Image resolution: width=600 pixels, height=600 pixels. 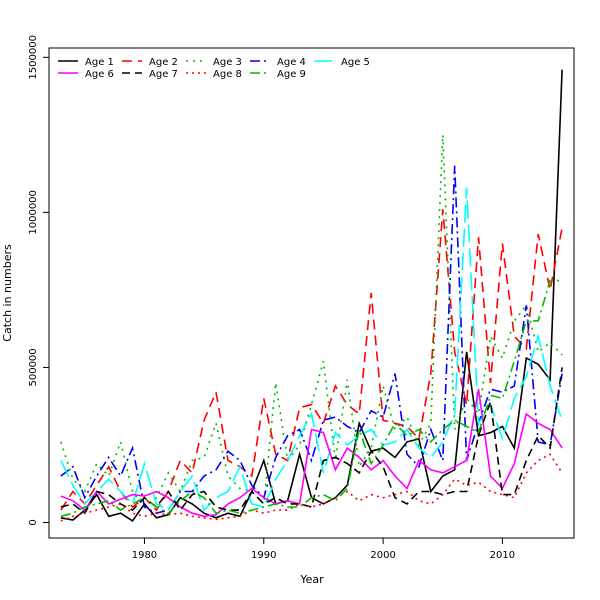 What do you see at coordinates (163, 62) in the screenshot?
I see `legend-label: Age 2` at bounding box center [163, 62].